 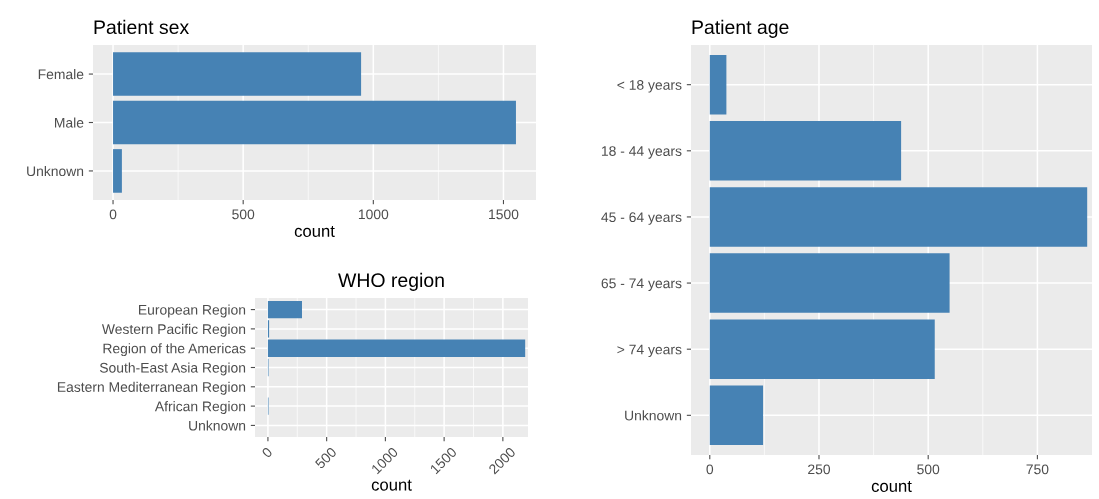 What do you see at coordinates (200, 408) in the screenshot?
I see `y-tick-label: African Region` at bounding box center [200, 408].